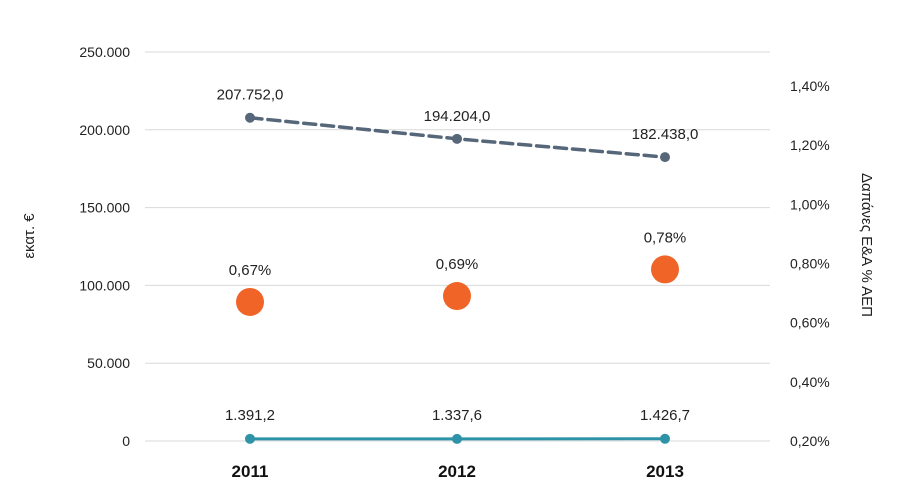  I want to click on y2-tick-label: 0,40%, so click(810, 382).